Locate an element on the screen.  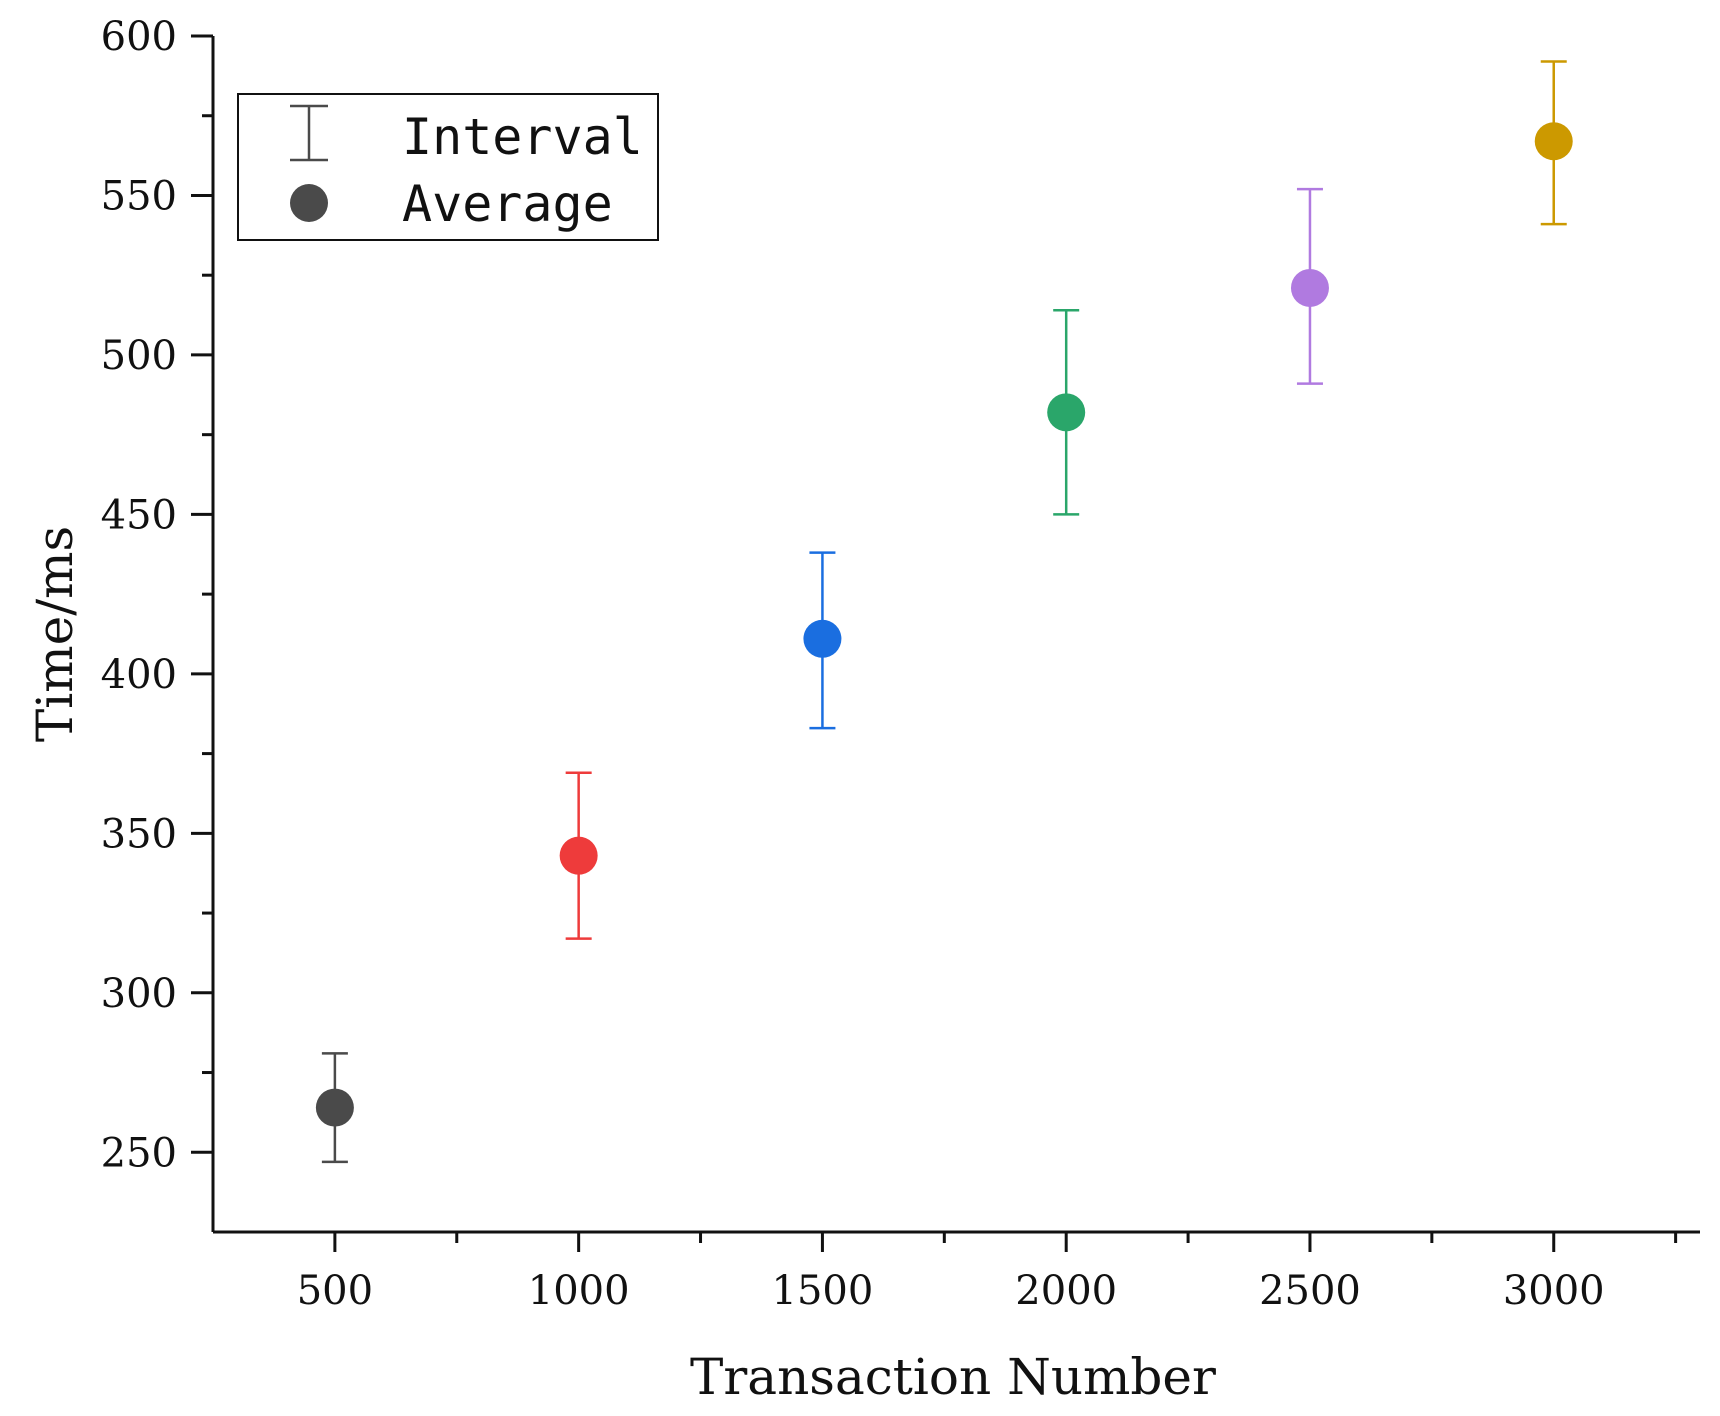
x-tick-label-3000: 3000 is located at coordinates (1554, 1291).